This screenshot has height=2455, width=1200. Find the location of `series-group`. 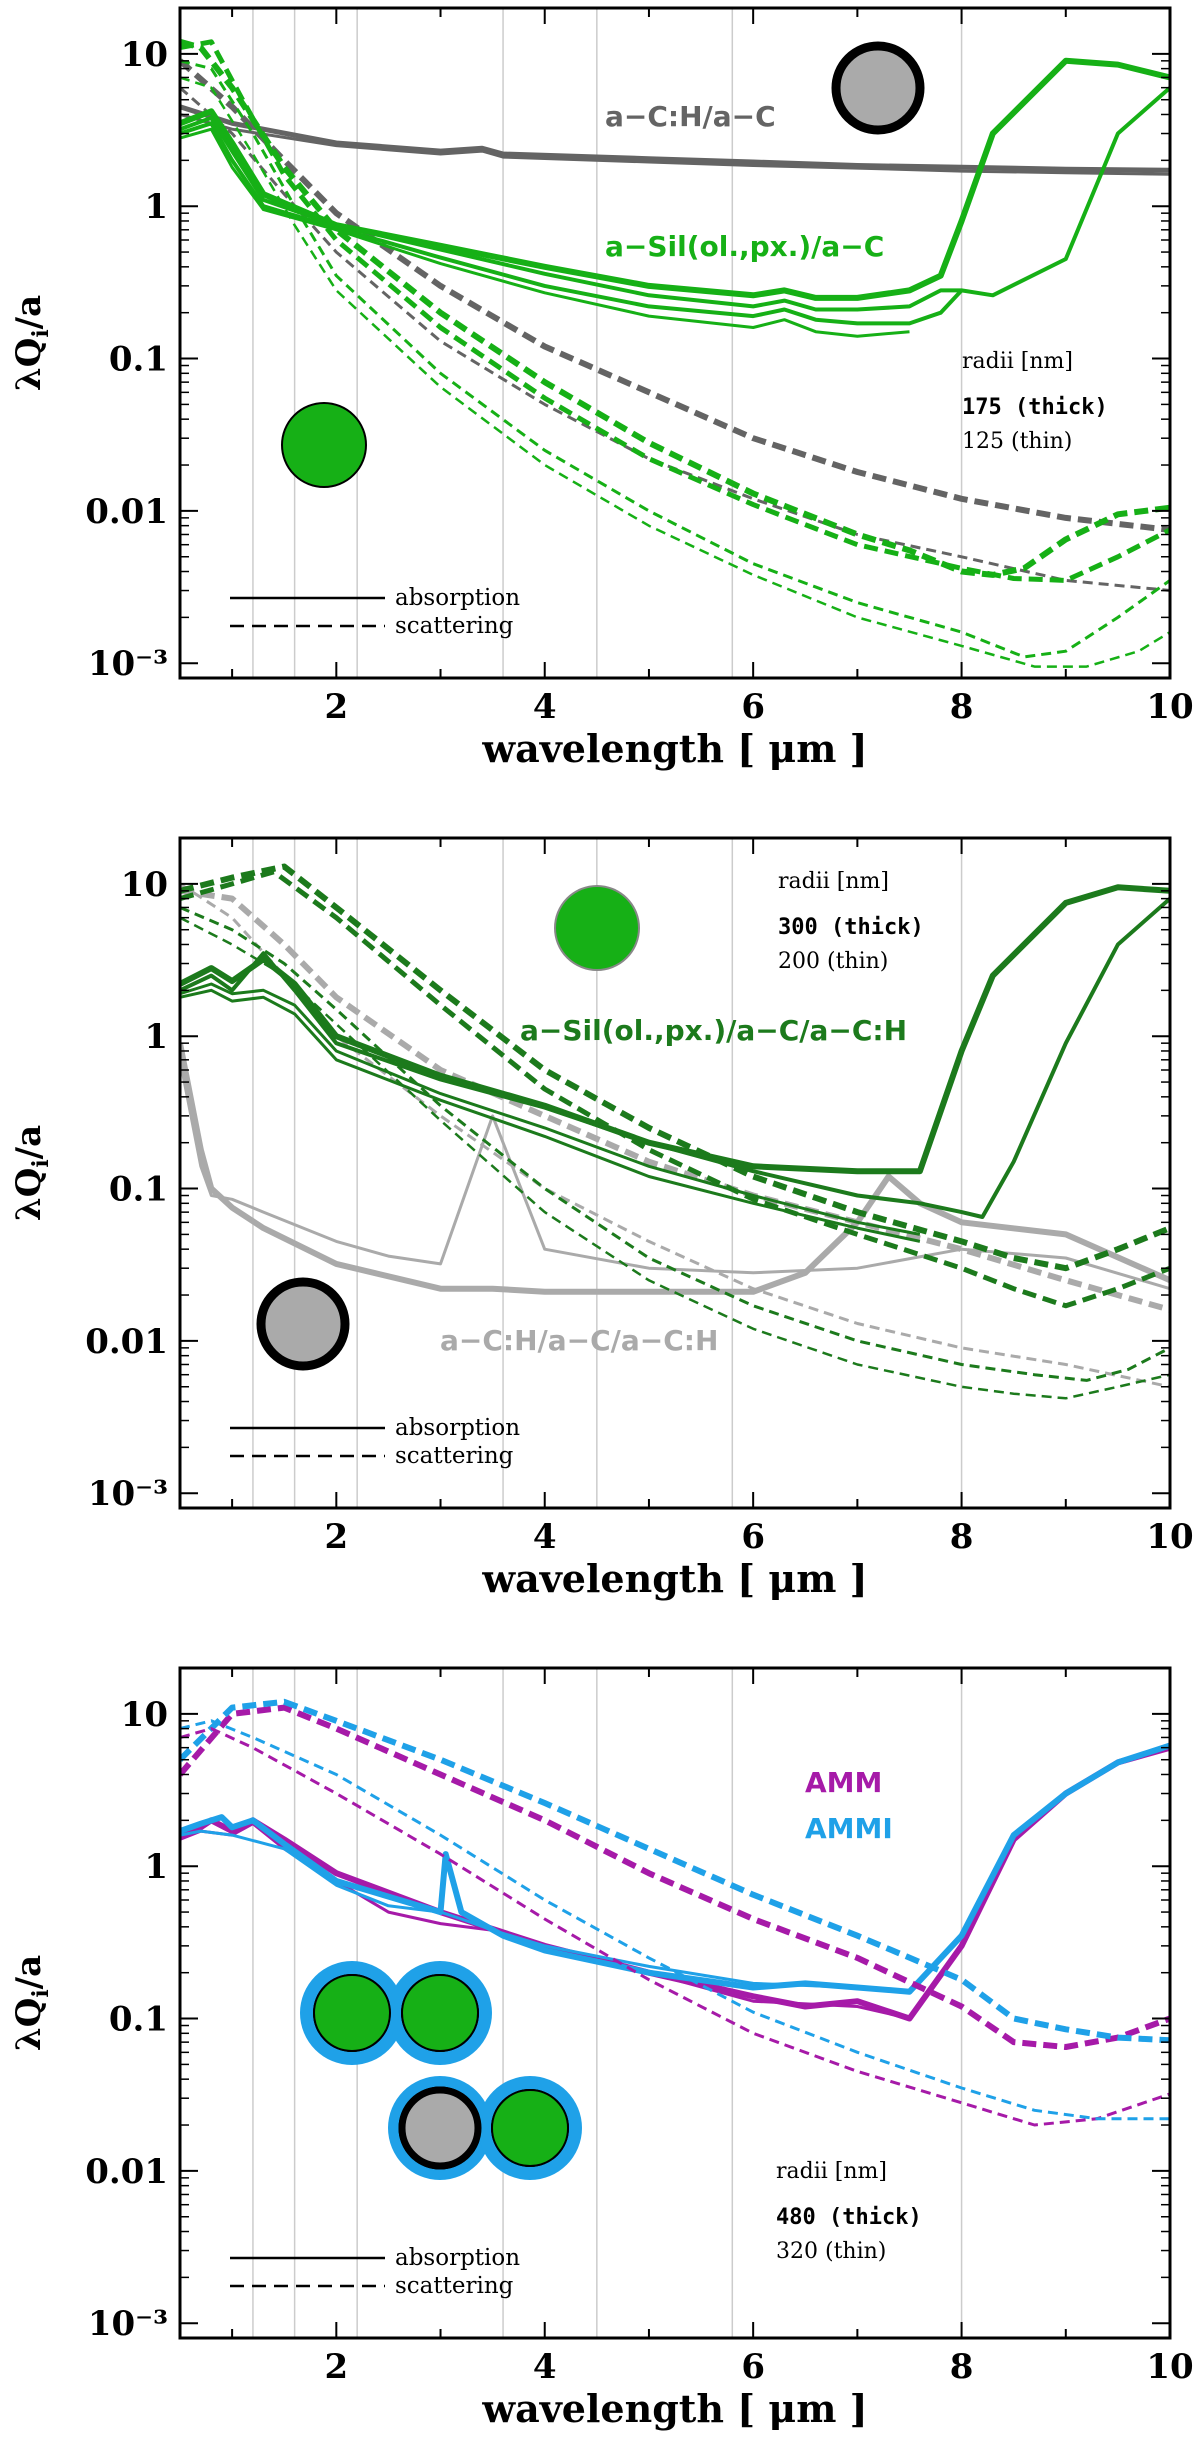

series-group is located at coordinates (675, 1912).